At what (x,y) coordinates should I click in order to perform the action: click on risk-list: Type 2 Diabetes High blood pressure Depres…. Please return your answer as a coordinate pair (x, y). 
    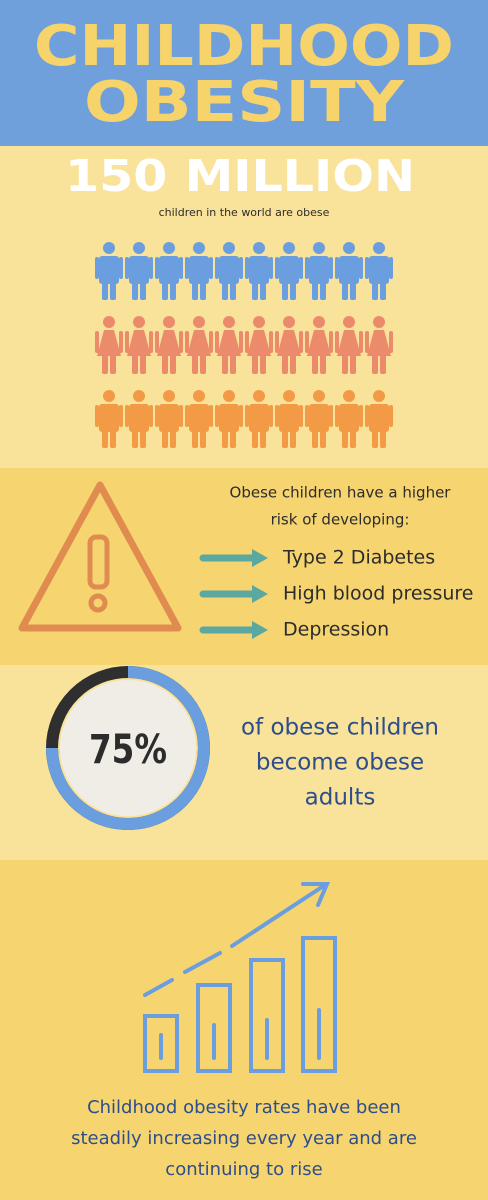
    Looking at the image, I should click on (336, 594).